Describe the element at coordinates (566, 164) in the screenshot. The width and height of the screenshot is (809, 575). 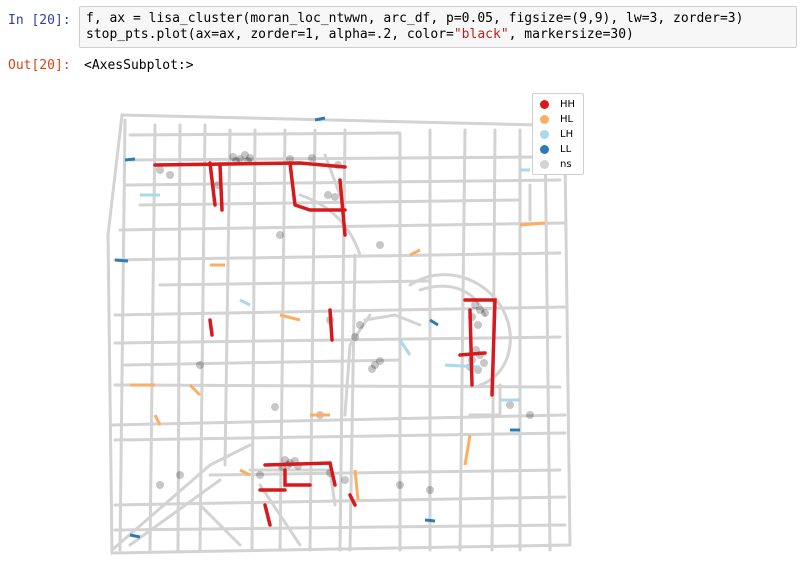
I see `legend-label-ns: ns` at that location.